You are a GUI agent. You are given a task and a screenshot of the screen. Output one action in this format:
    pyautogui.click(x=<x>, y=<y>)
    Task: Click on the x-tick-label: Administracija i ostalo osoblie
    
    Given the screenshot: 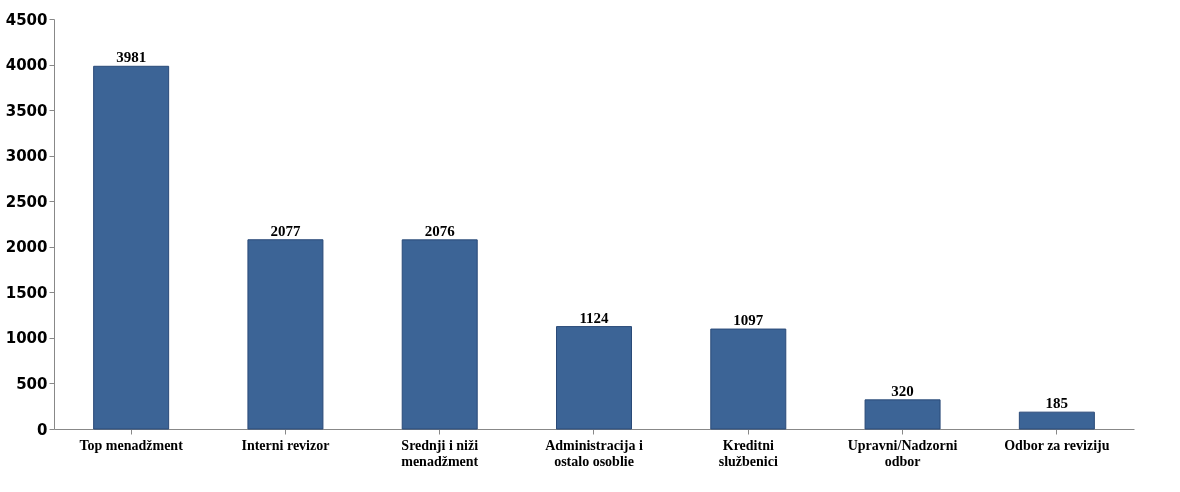 What is the action you would take?
    pyautogui.click(x=594, y=453)
    